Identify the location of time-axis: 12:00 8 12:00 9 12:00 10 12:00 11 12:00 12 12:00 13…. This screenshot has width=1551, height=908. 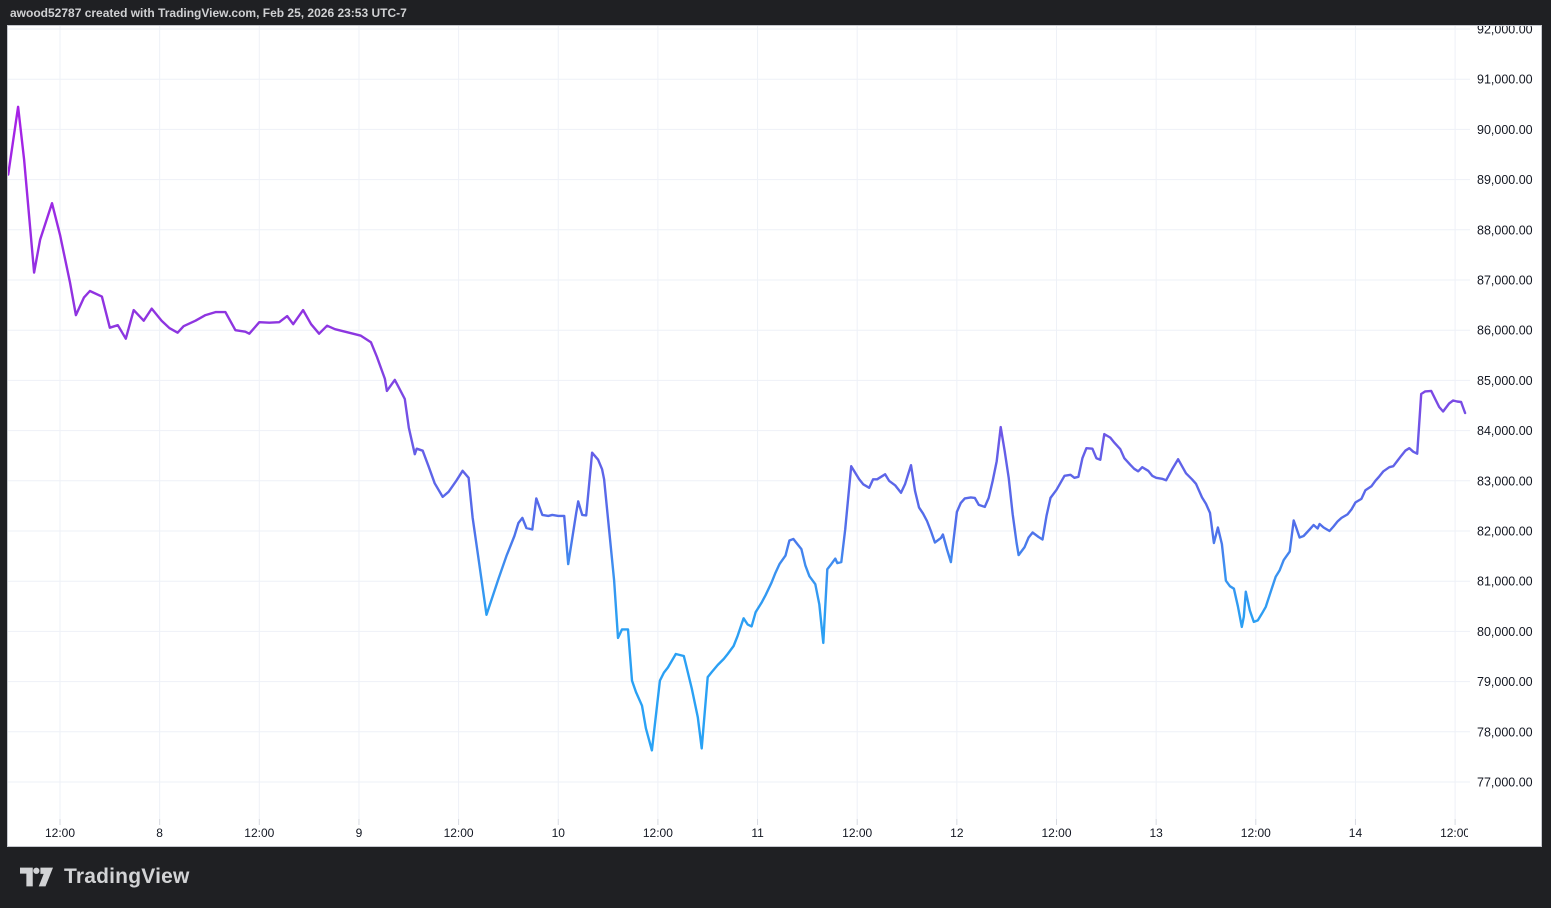
(757, 833).